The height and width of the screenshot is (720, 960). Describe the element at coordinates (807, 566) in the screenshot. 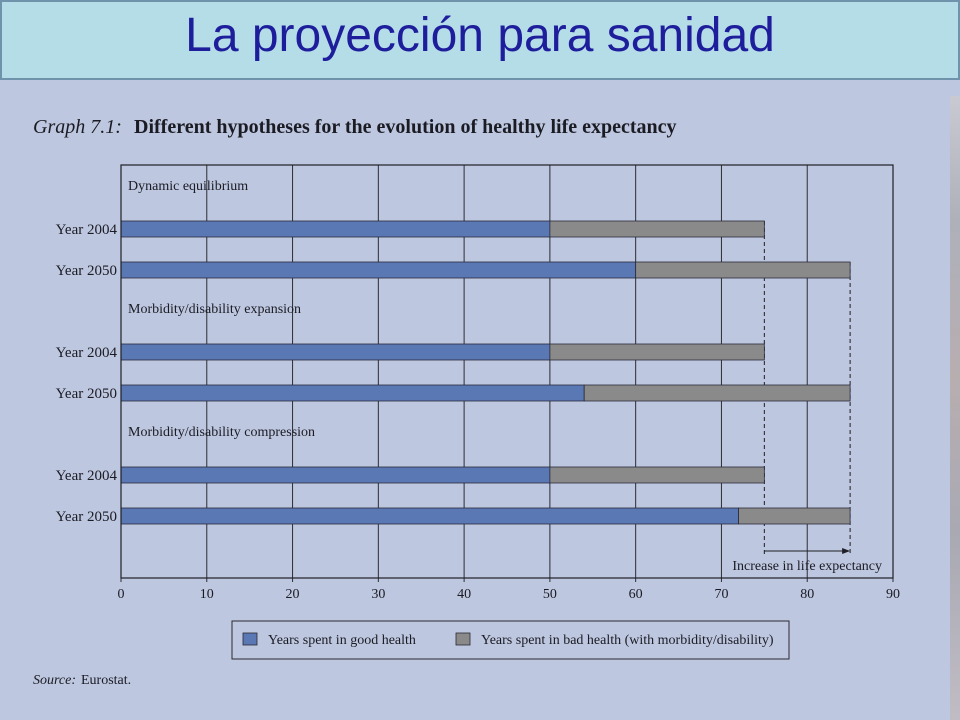

I see `annotation-label: Increase in life expectancy` at that location.